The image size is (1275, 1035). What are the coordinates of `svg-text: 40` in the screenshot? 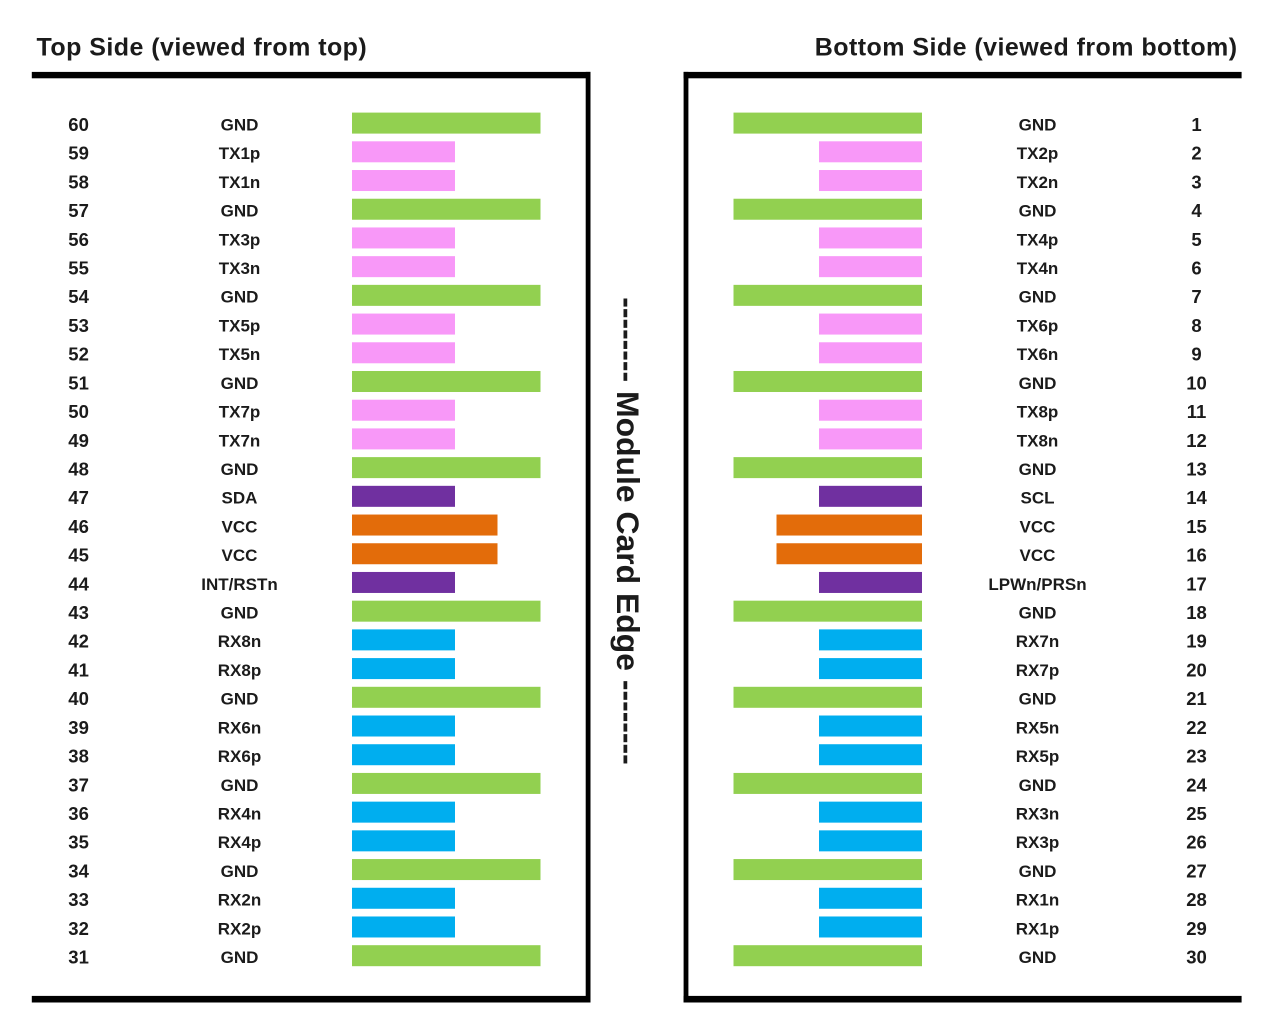 It's located at (78, 698).